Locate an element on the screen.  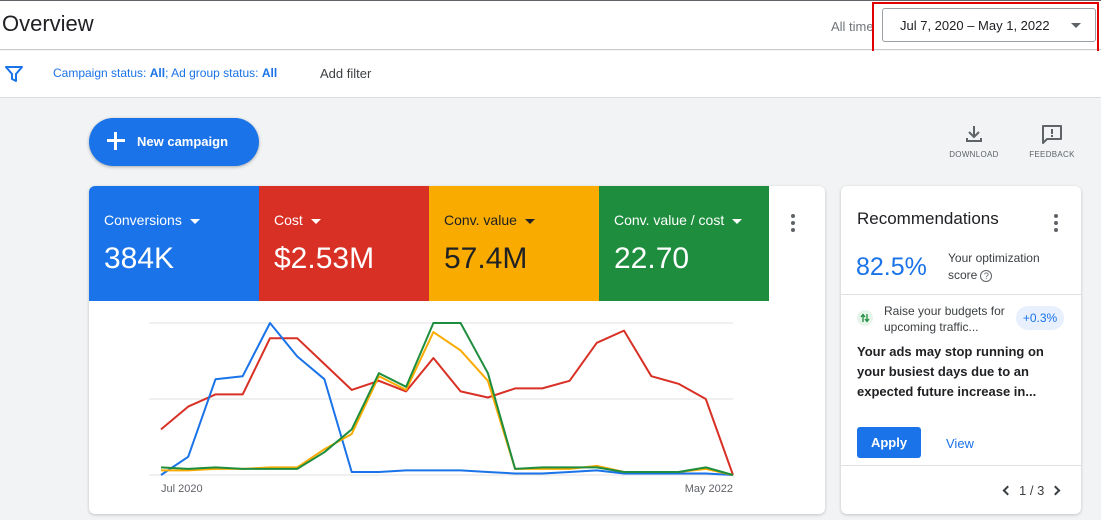
date-range-picker: Jul 7, 2020 – May 1, 2022 is located at coordinates (989, 25).